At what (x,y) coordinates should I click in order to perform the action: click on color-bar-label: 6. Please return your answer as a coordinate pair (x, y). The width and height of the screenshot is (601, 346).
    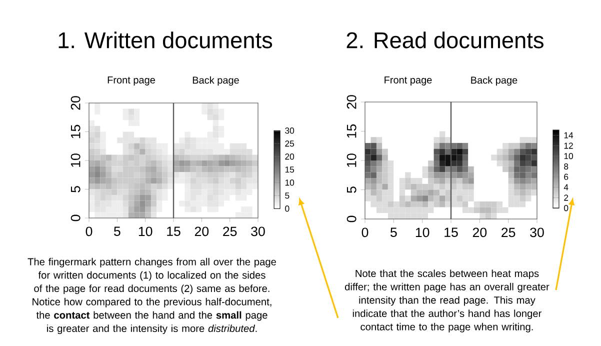
    Looking at the image, I should click on (566, 177).